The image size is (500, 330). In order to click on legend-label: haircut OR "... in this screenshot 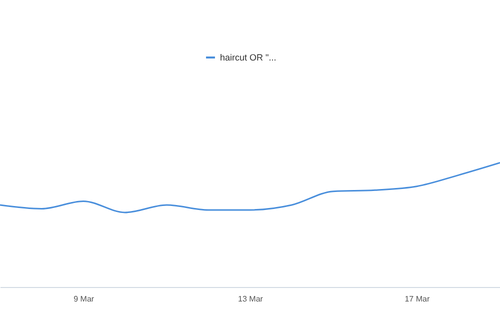, I will do `click(248, 57)`.